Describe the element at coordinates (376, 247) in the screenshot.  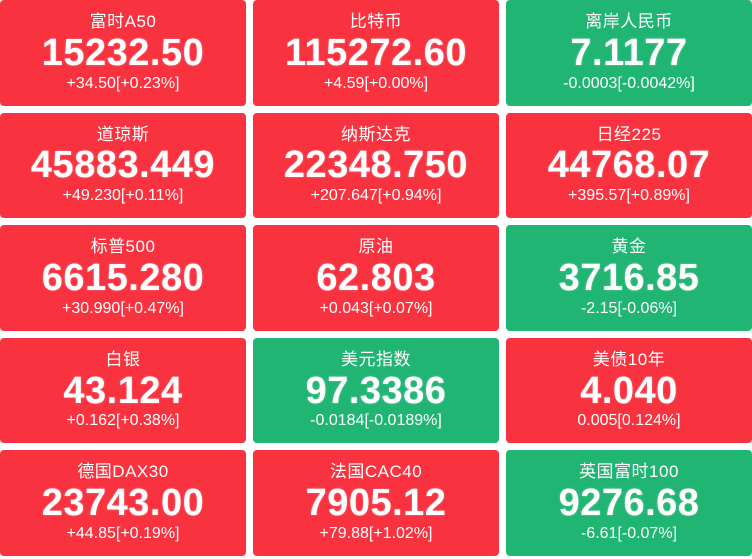
I see `instrument-name: 原油` at that location.